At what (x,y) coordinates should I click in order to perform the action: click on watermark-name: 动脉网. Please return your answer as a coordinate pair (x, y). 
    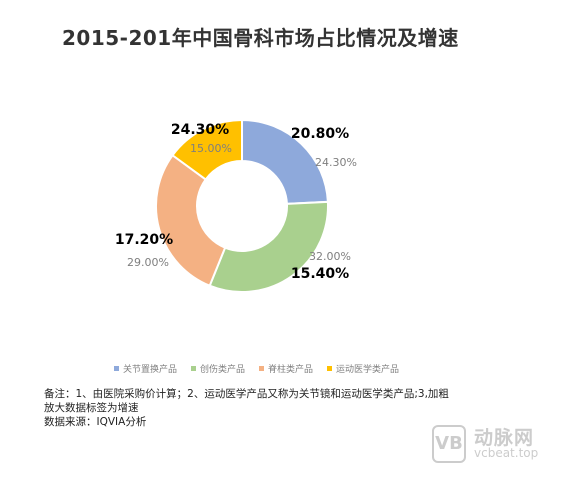
    Looking at the image, I should click on (504, 438).